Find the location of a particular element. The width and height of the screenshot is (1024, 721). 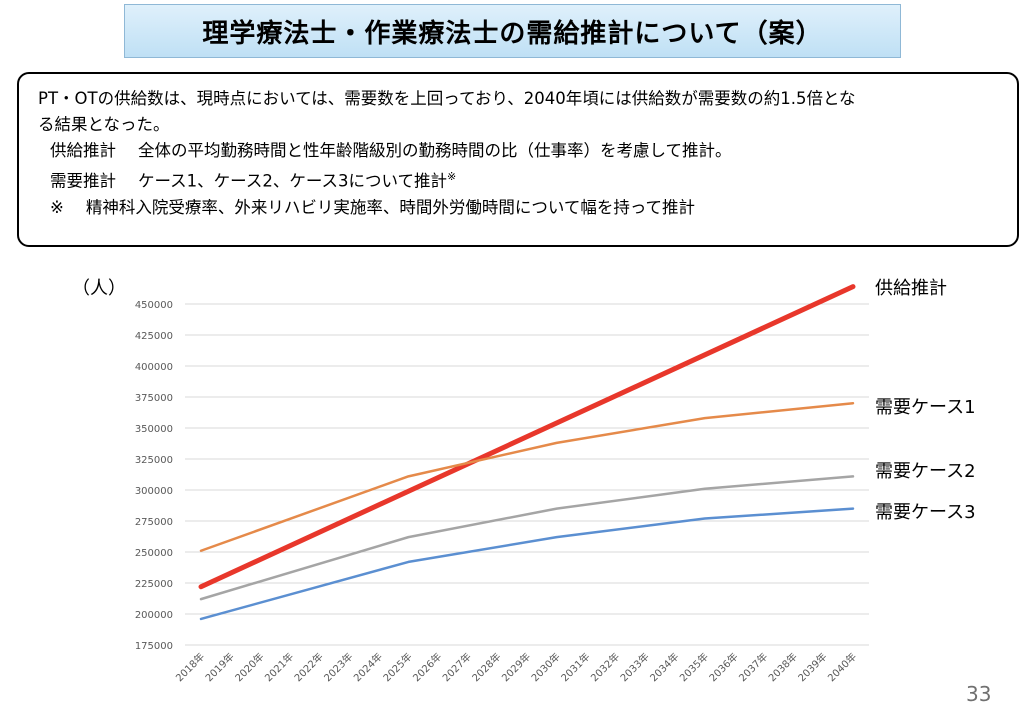

series-label: 需要ケース1 is located at coordinates (925, 407).